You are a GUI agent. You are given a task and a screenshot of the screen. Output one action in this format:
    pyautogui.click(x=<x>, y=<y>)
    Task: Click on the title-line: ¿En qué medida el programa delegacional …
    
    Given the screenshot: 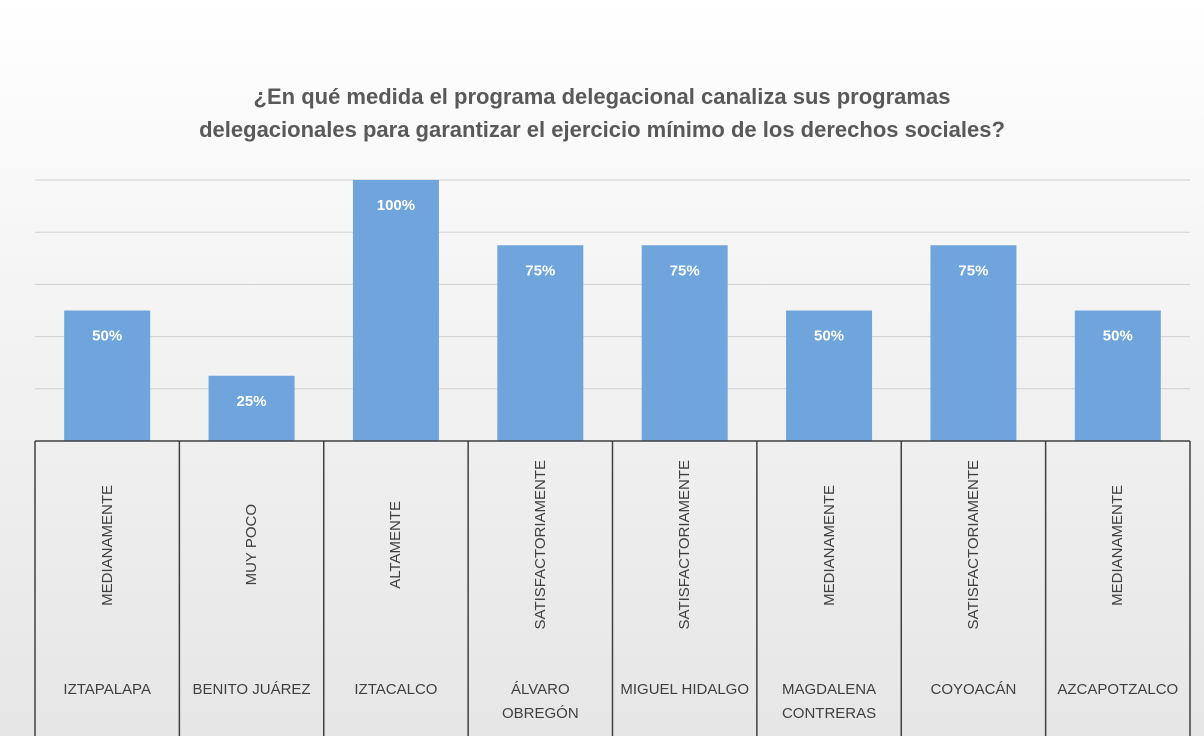 What is the action you would take?
    pyautogui.click(x=602, y=96)
    